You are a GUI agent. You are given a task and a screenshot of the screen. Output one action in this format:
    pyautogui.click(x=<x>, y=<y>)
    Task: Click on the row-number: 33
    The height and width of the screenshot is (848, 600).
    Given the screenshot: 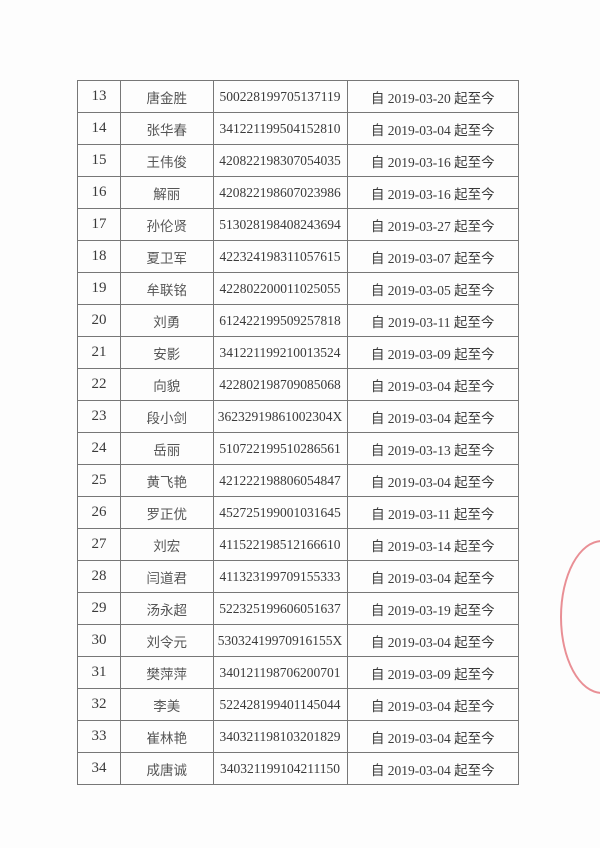 What is the action you would take?
    pyautogui.click(x=99, y=736)
    